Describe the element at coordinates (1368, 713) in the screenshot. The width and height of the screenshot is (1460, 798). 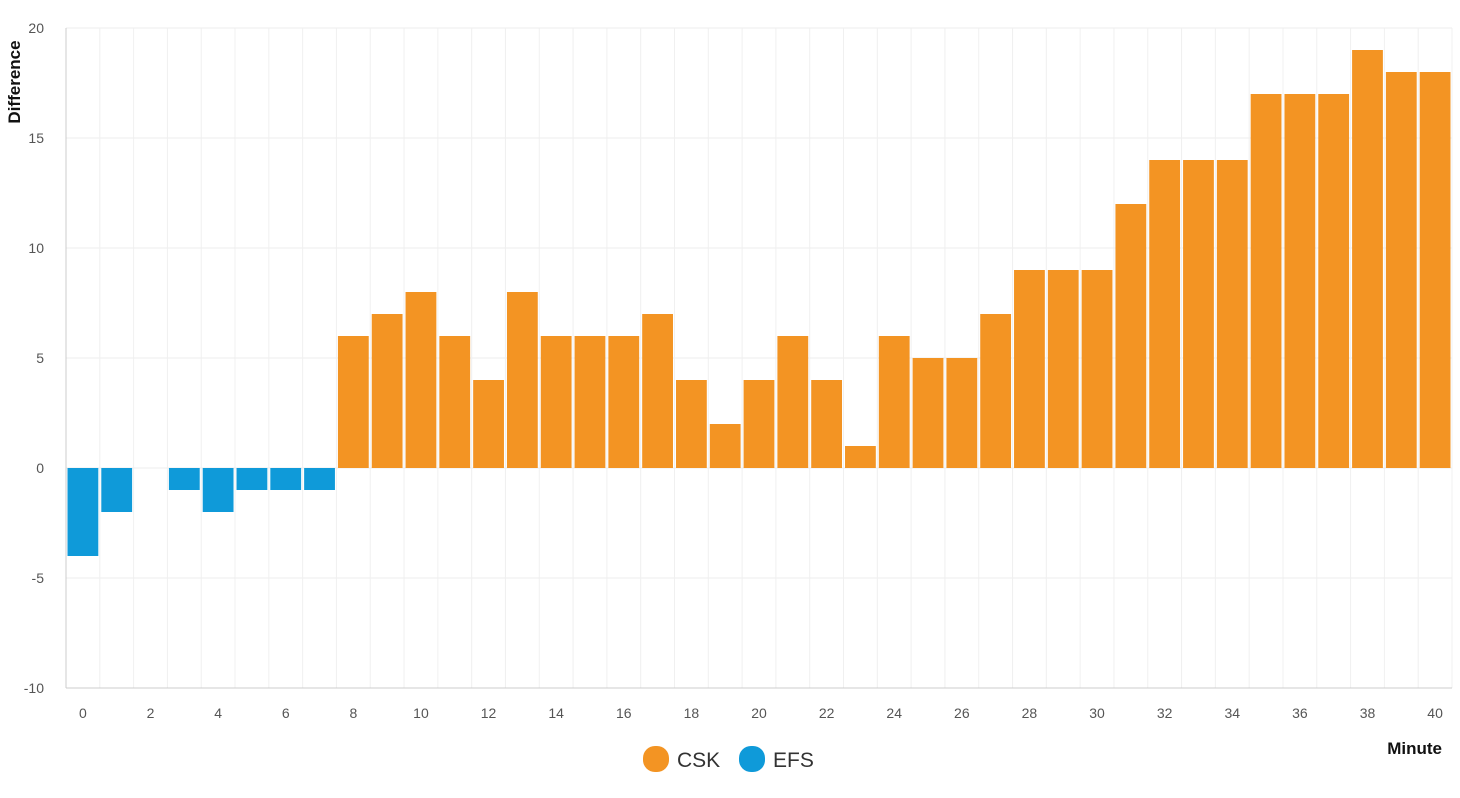
I see `x-tick-label: 38` at that location.